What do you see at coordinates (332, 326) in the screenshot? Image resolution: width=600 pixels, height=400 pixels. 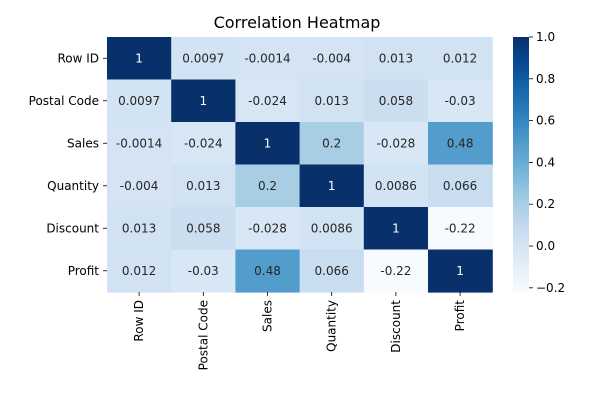 I see `x-tick-label-quantity: Quantity` at bounding box center [332, 326].